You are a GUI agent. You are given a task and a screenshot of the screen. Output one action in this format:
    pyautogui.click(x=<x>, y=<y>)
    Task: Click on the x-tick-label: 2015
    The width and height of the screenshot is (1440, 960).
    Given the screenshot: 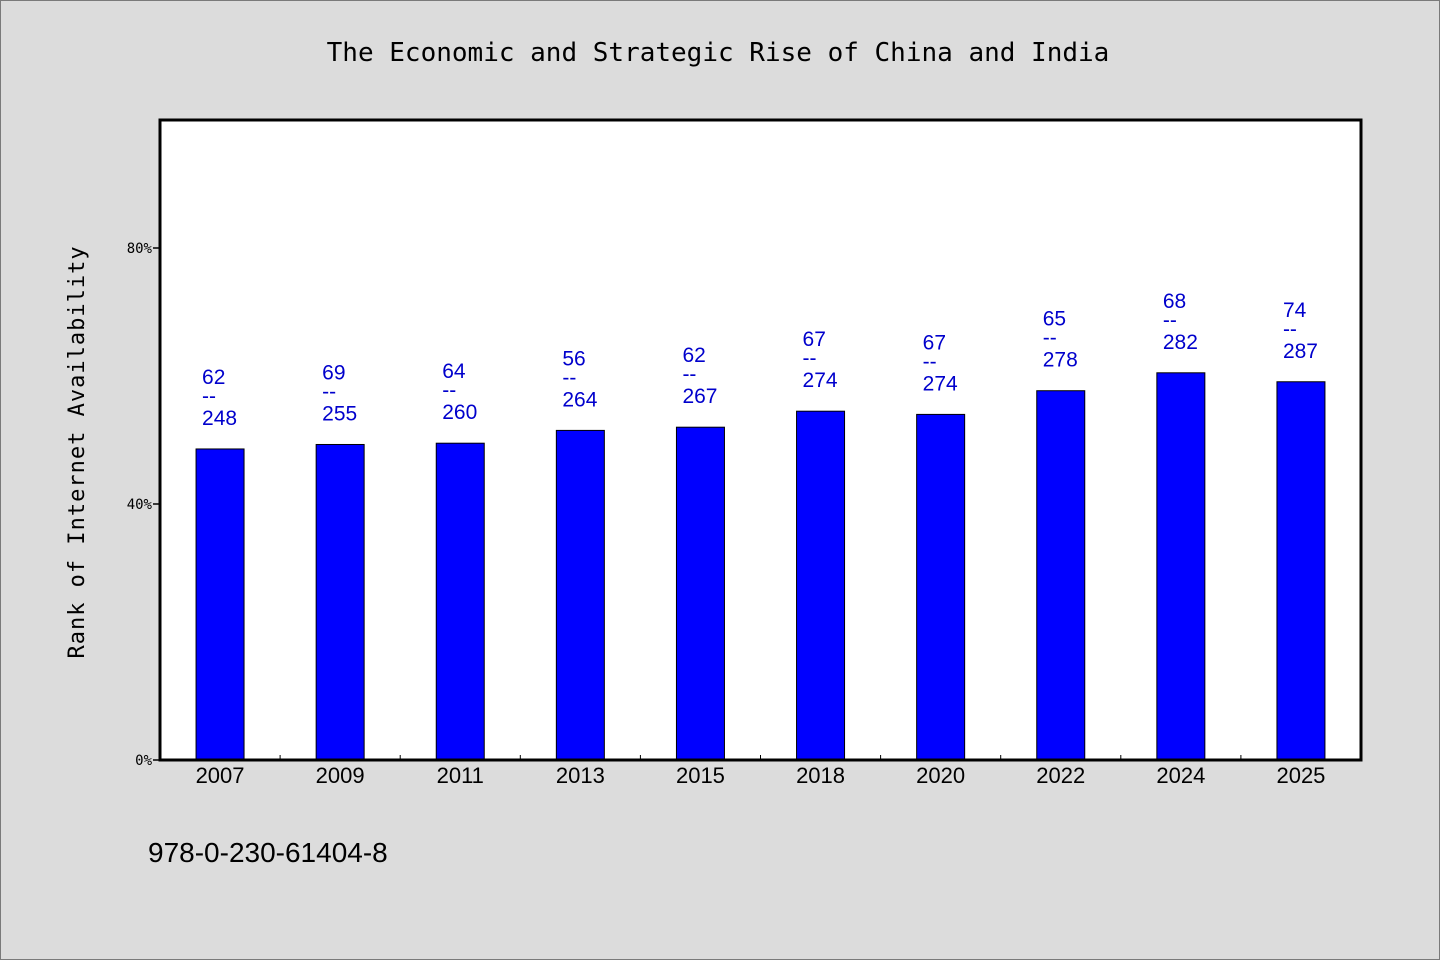 What is the action you would take?
    pyautogui.click(x=700, y=775)
    